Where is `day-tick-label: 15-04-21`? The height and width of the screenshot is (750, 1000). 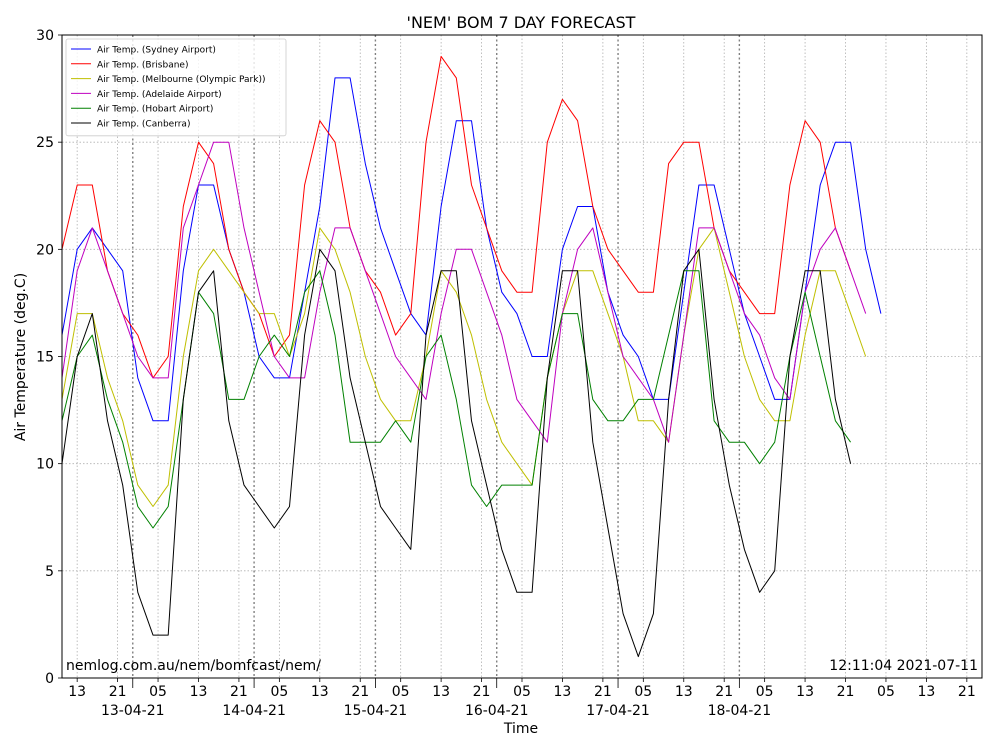
day-tick-label: 15-04-21 is located at coordinates (376, 711).